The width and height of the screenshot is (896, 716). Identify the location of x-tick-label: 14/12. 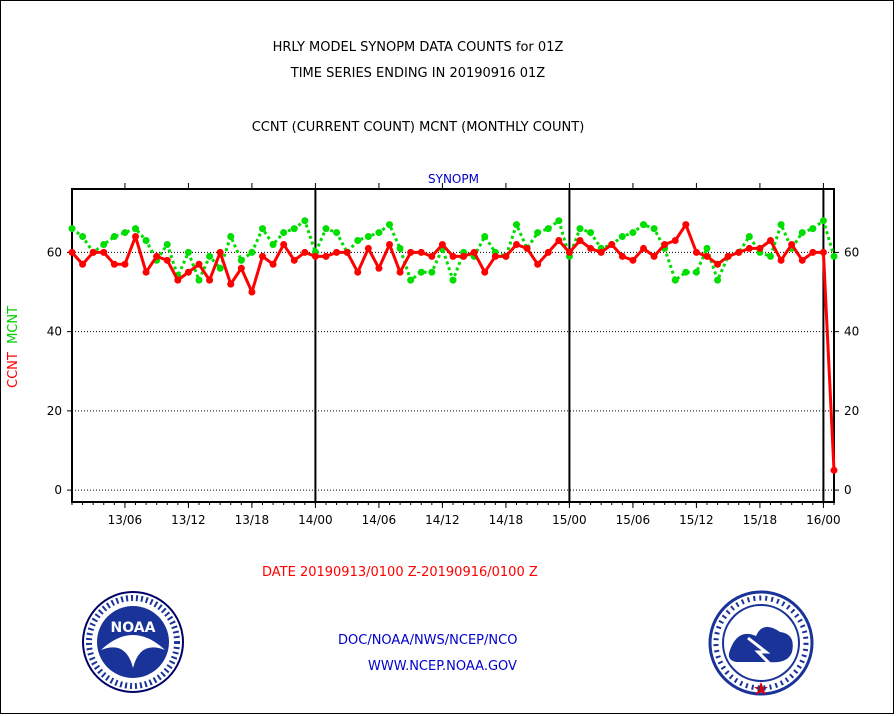
(442, 520).